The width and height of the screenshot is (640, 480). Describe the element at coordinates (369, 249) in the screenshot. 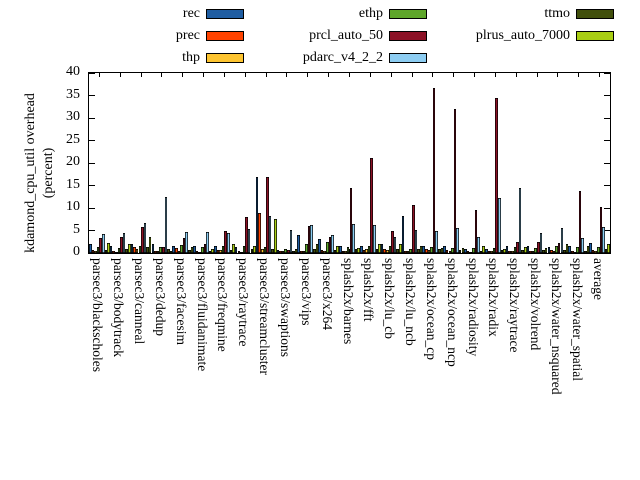

I see `bar-ethp-splash2x/fft` at that location.